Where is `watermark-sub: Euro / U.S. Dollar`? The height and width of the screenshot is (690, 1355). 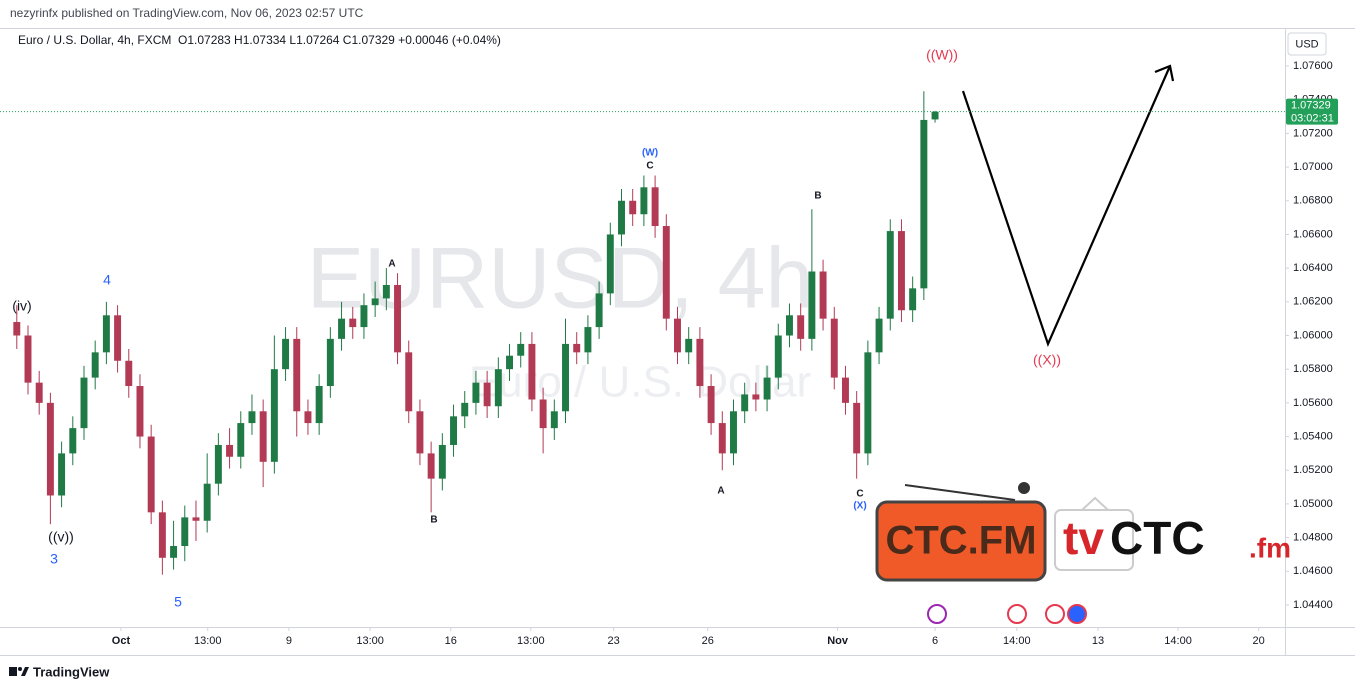
watermark-sub: Euro / U.S. Dollar is located at coordinates (640, 382).